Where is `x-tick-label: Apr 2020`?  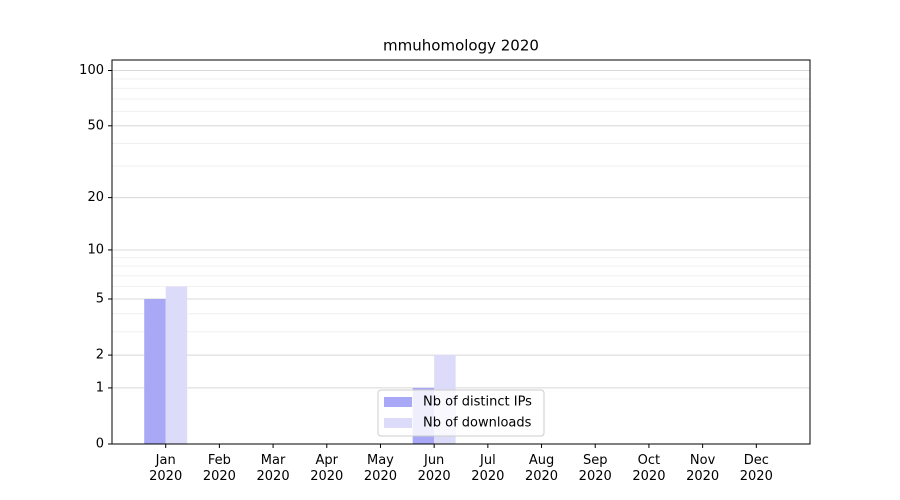 x-tick-label: Apr 2020 is located at coordinates (327, 468).